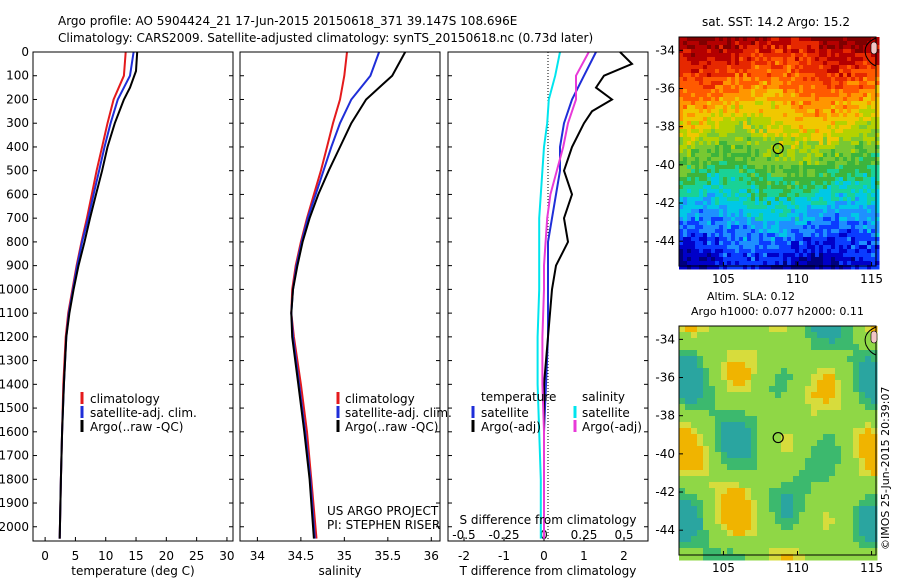  I want to click on s-tick-label: 0.5, so click(623, 535).